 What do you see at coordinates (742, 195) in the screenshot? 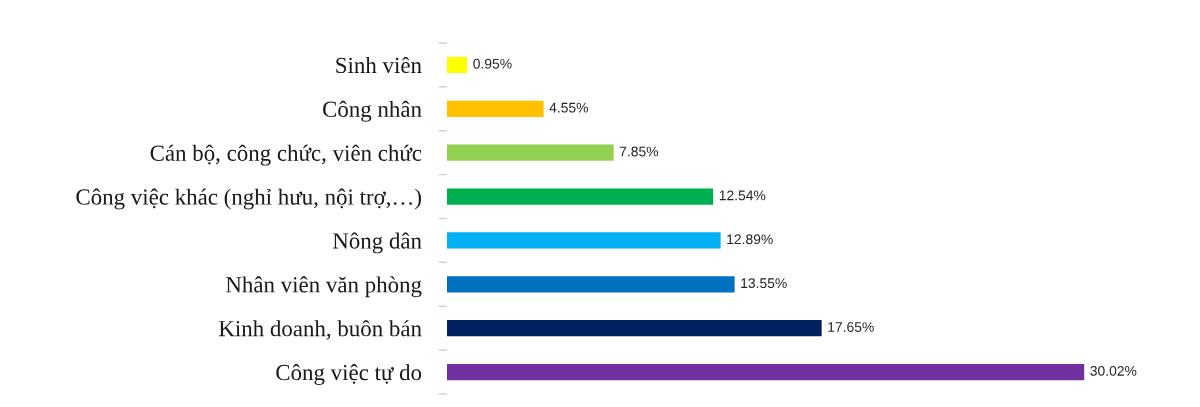
I see `data-label: 12.54%` at bounding box center [742, 195].